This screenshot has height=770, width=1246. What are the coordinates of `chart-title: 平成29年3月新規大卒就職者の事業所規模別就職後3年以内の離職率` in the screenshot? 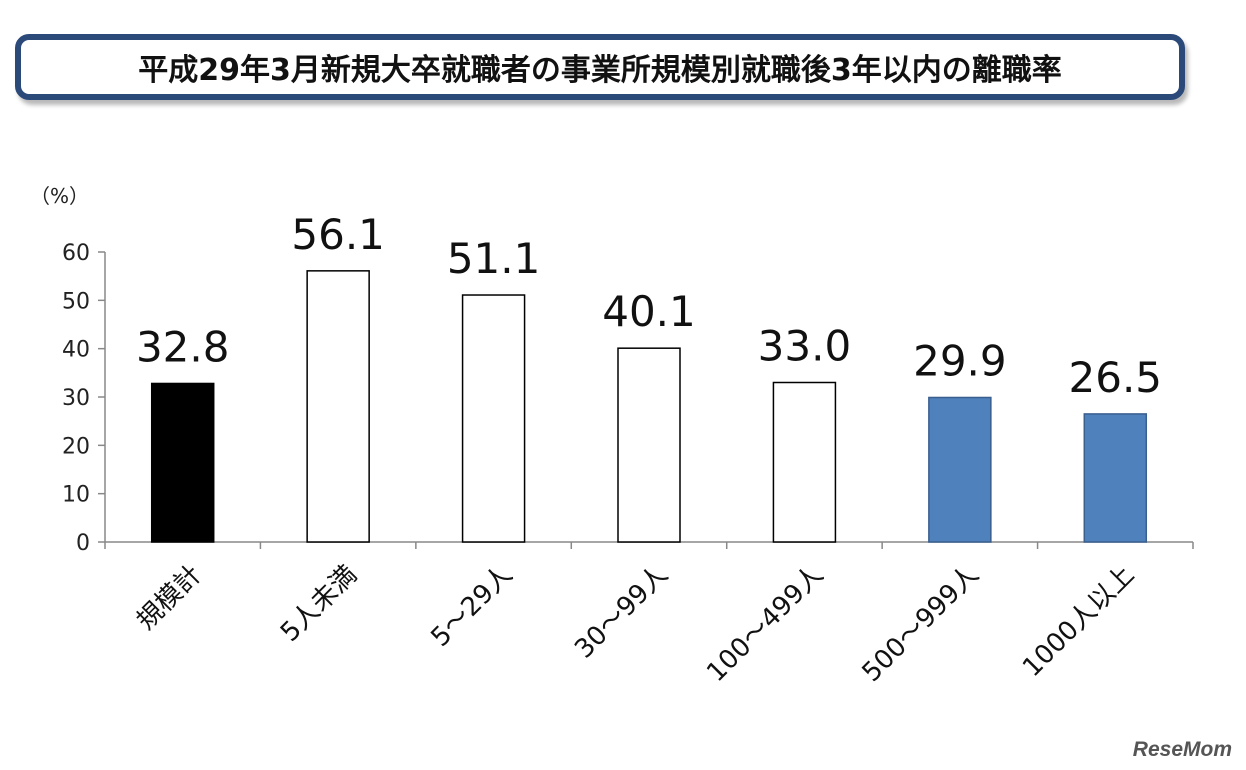 It's located at (600, 70).